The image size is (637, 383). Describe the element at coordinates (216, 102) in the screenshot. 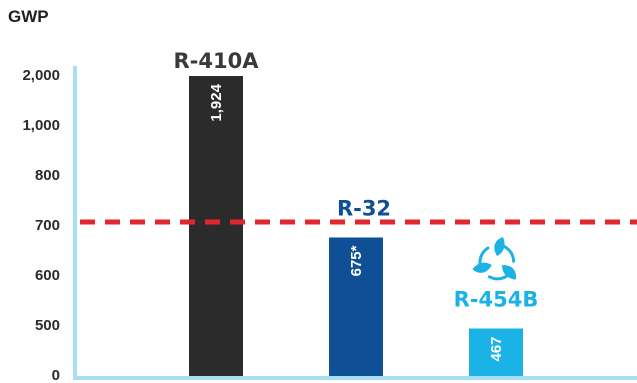

I see `bar-value-label: 1,924` at that location.